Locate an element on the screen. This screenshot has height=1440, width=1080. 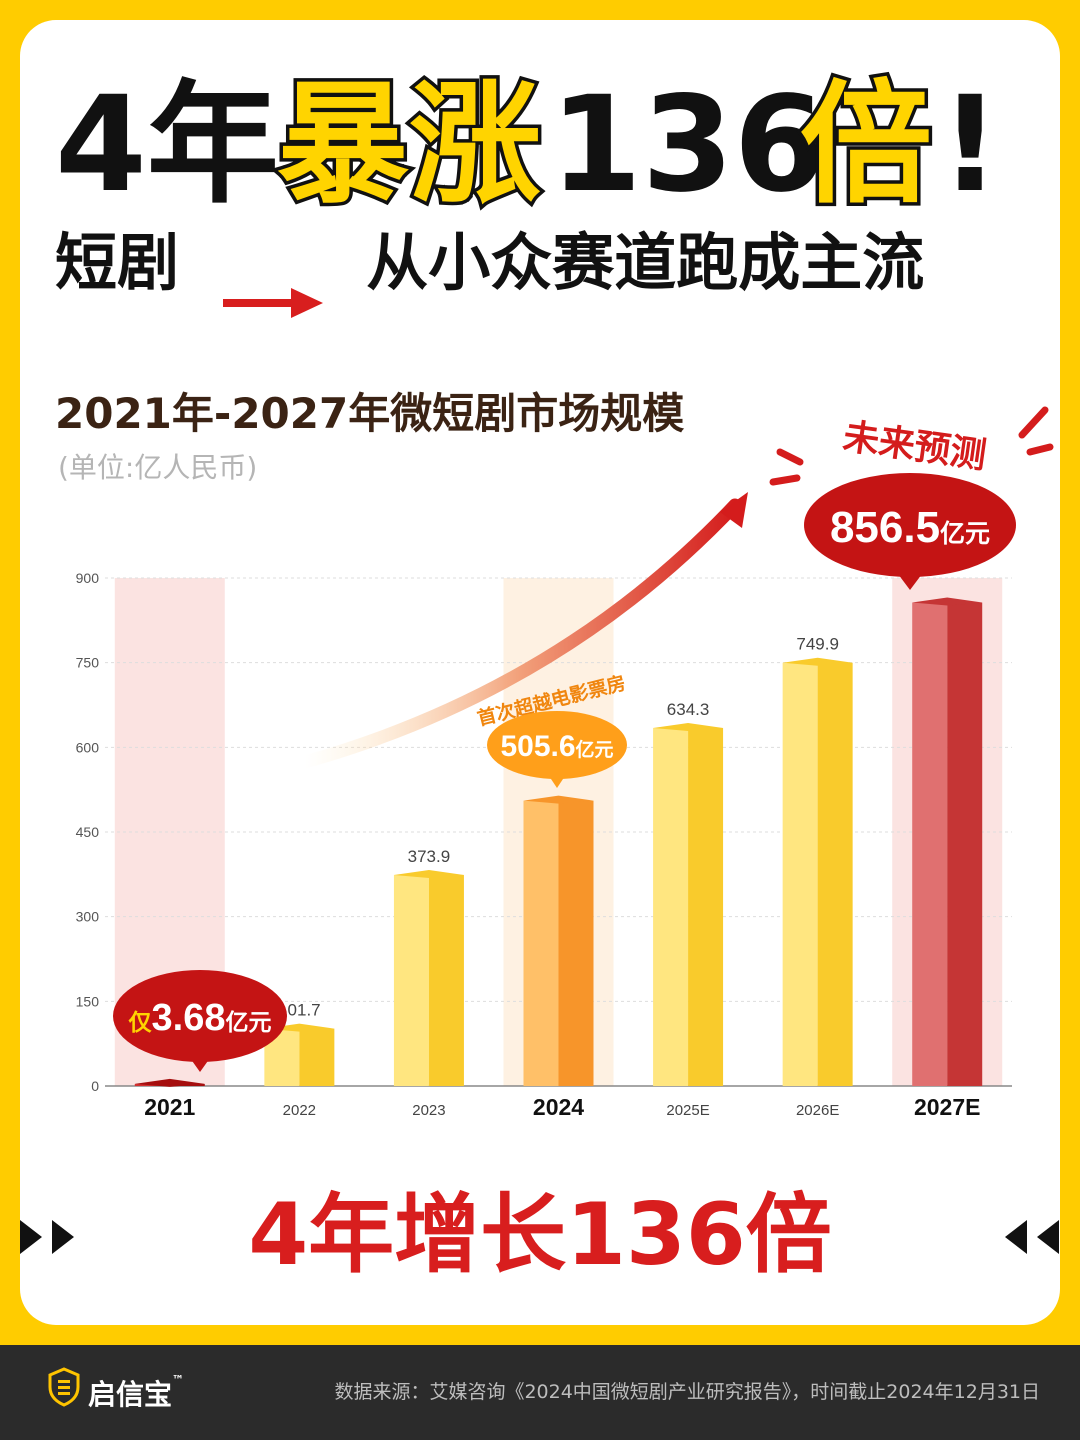
callout-2027-bubble is located at coordinates (910, 525).